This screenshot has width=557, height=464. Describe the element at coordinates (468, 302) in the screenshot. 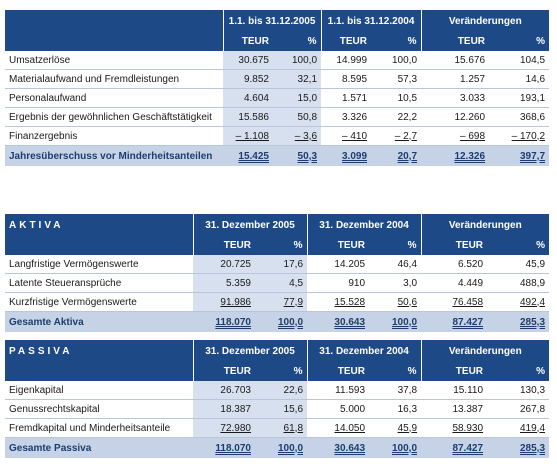

I see `cell: 76.458` at that location.